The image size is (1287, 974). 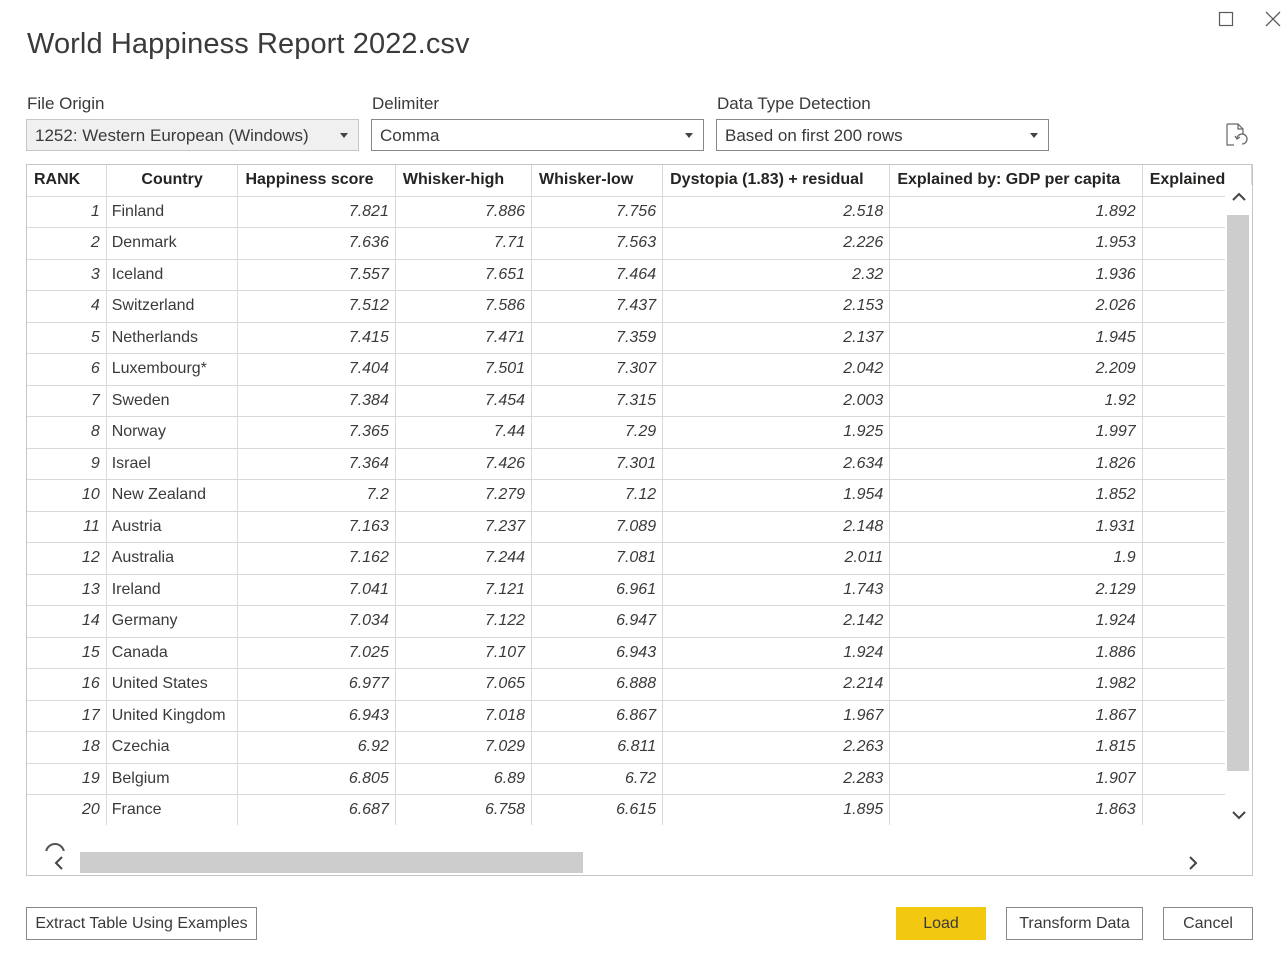 I want to click on table-row: 20 France 6.687 6.758 6.615 1.895 1.863, so click(x=639, y=810).